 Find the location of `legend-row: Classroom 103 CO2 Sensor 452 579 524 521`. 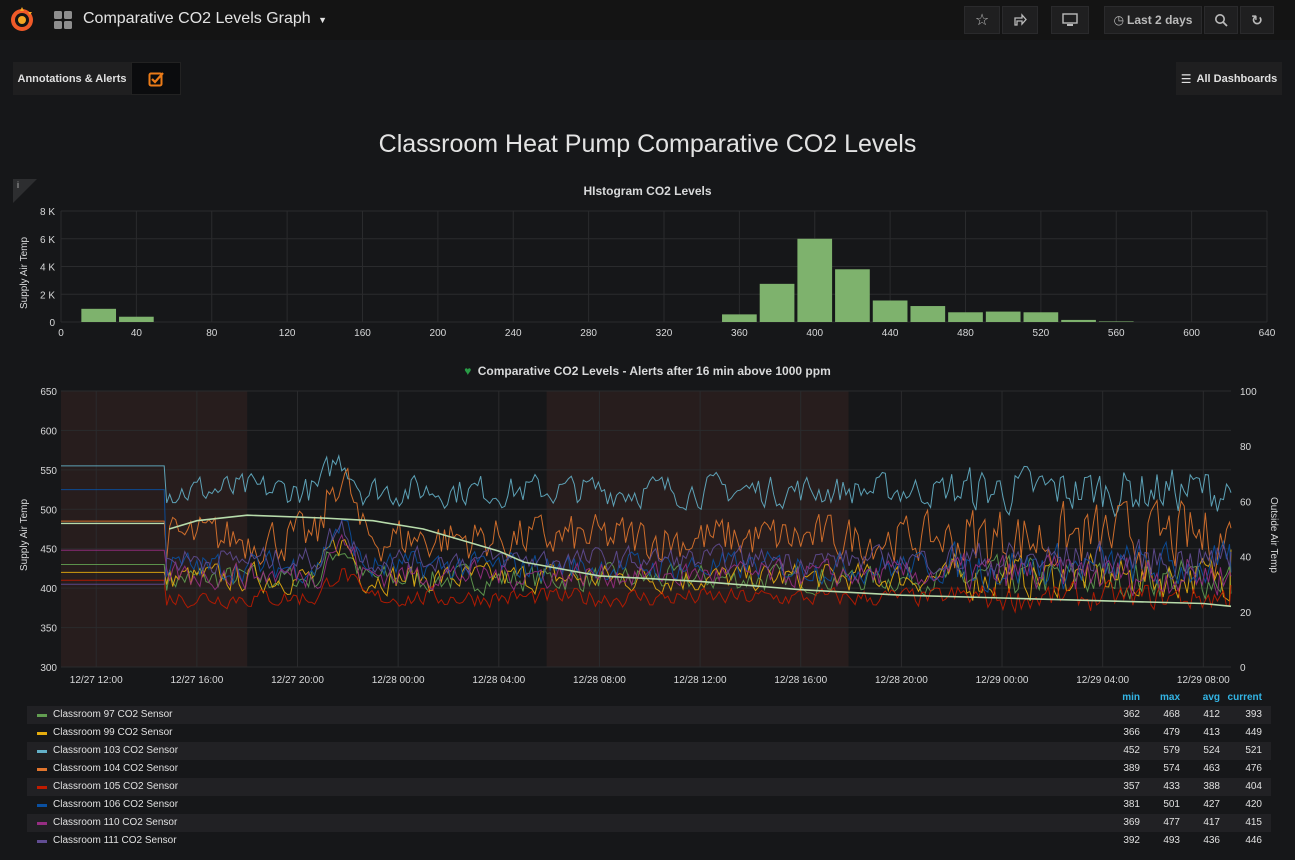

legend-row: Classroom 103 CO2 Sensor 452 579 524 521 is located at coordinates (649, 751).